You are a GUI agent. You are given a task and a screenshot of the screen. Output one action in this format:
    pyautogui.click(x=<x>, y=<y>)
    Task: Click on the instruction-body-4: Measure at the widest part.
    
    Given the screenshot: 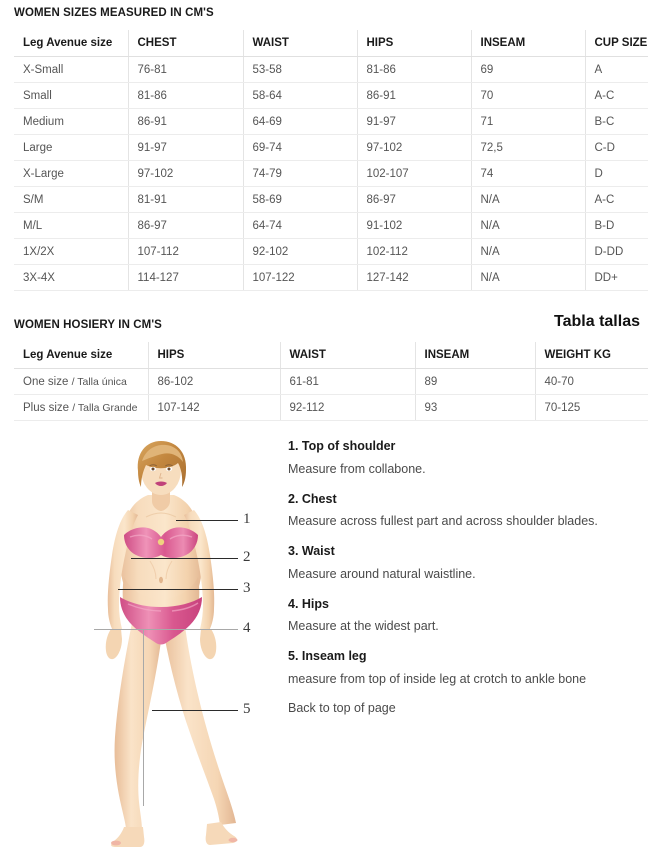 What is the action you would take?
    pyautogui.click(x=363, y=626)
    